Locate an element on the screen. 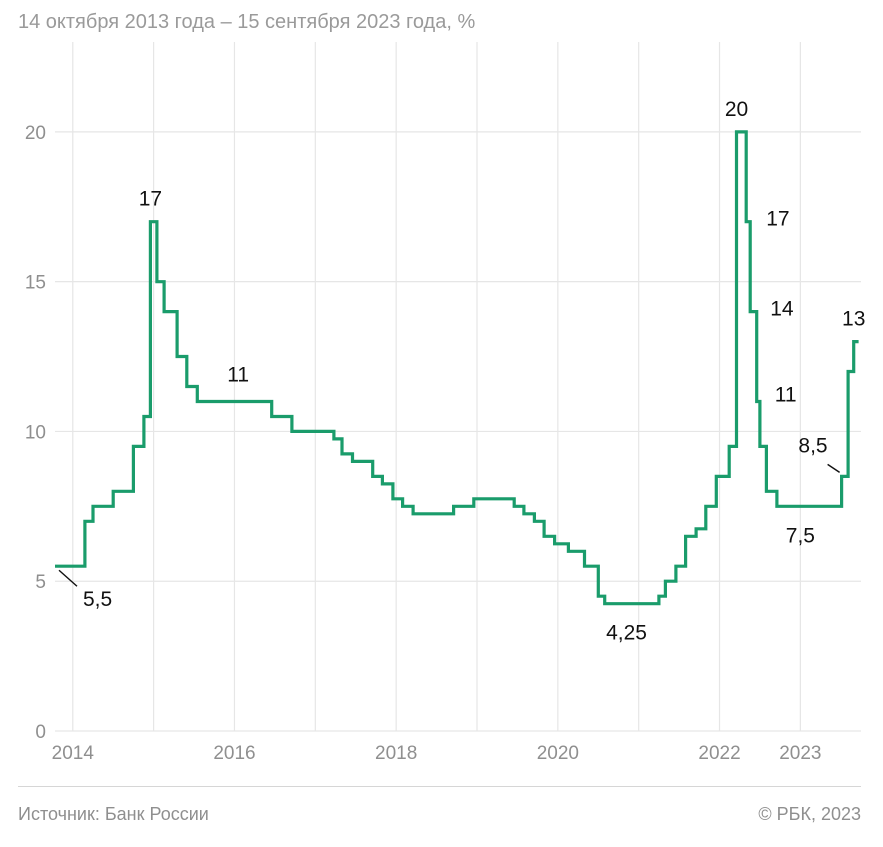 The image size is (883, 847). data-label: 4,25 is located at coordinates (626, 633).